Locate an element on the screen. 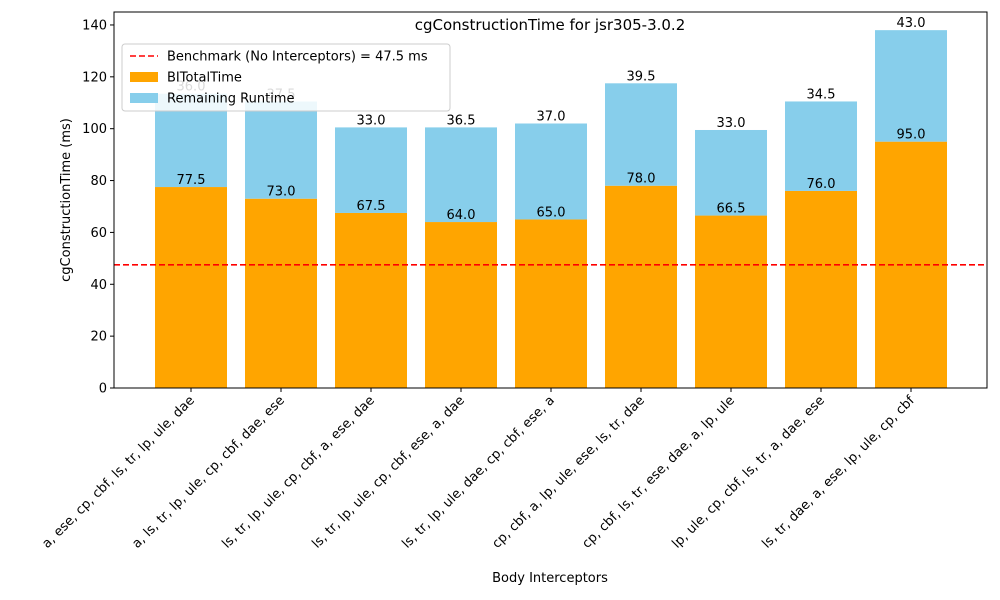 The width and height of the screenshot is (1000, 600). x-axis-label: Body Interceptors is located at coordinates (550, 578).